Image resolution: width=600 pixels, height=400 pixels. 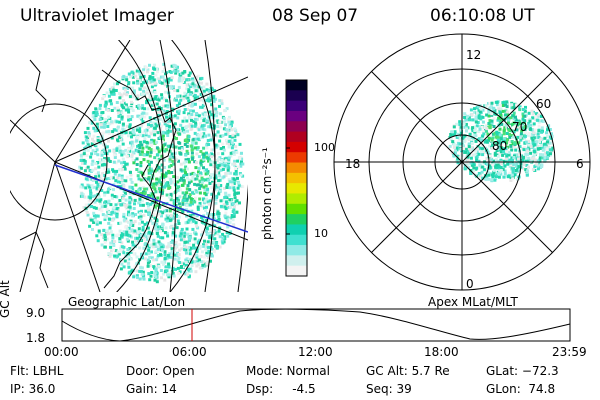 What do you see at coordinates (474, 55) in the screenshot?
I see `mlt-label-12: 12` at bounding box center [474, 55].